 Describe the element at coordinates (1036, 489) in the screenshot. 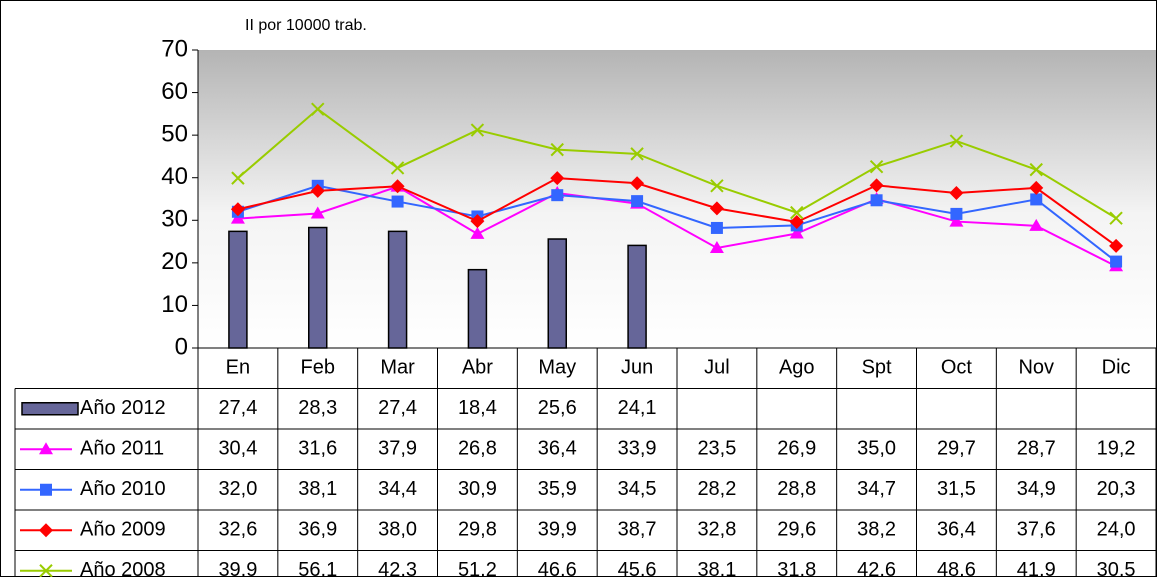

I see `table-cell: 34,9` at that location.